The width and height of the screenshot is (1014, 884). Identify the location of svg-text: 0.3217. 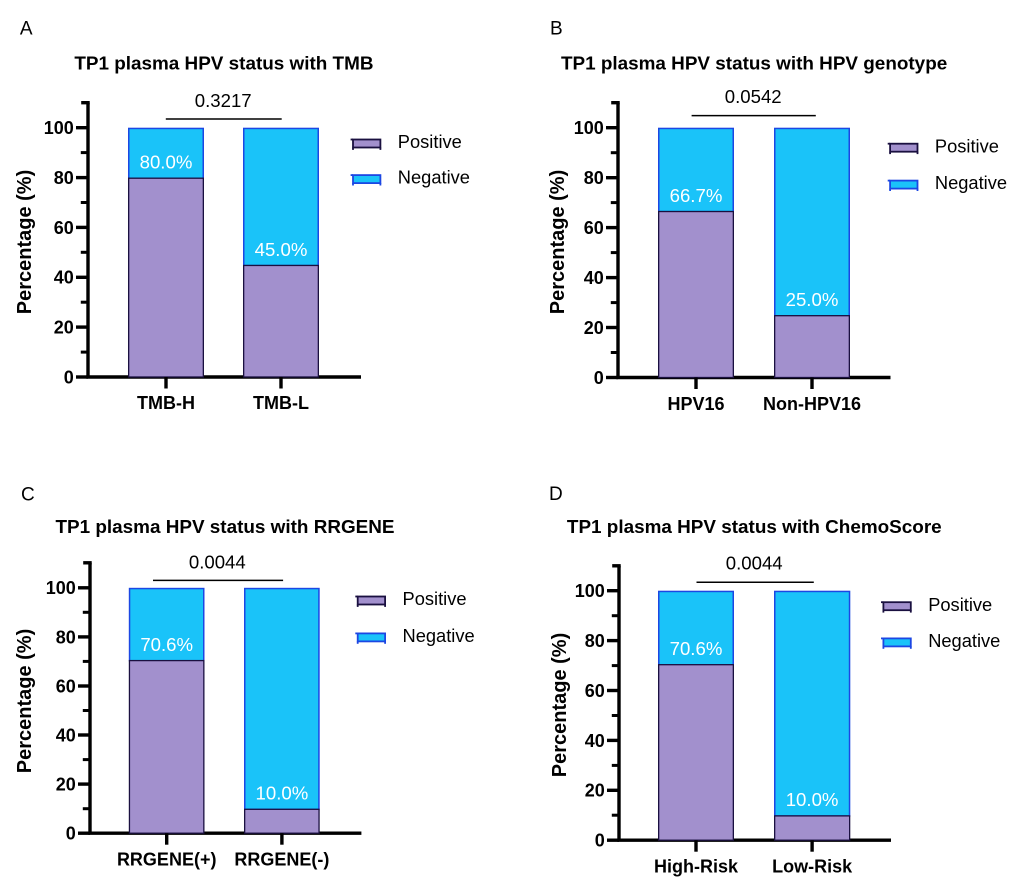
(223, 100).